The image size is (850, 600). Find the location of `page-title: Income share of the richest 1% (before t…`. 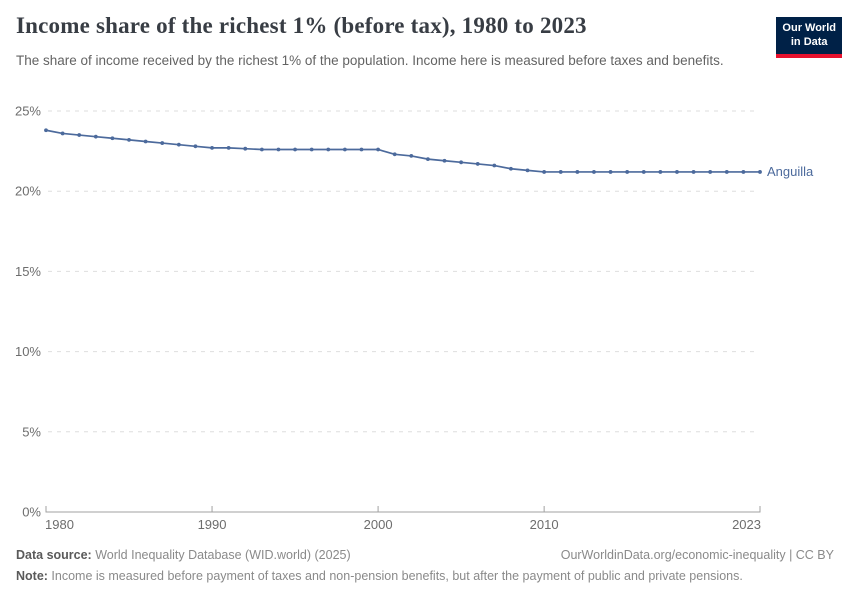

page-title: Income share of the richest 1% (before t… is located at coordinates (301, 25).